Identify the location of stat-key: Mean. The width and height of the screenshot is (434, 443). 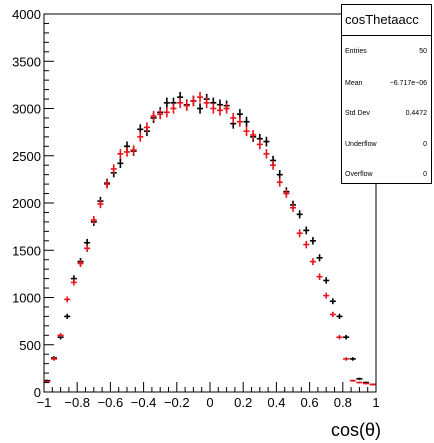
(354, 83).